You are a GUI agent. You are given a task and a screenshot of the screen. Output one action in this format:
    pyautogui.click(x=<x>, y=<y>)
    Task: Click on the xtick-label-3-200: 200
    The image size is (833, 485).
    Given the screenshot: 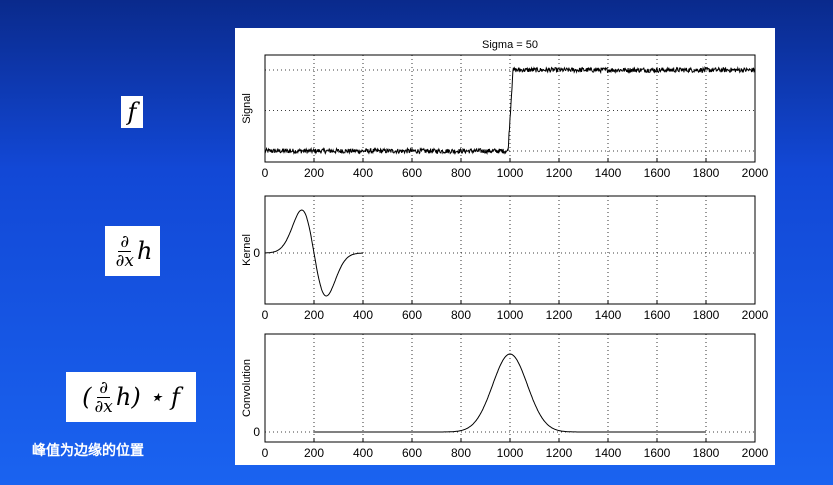 What is the action you would take?
    pyautogui.click(x=314, y=453)
    